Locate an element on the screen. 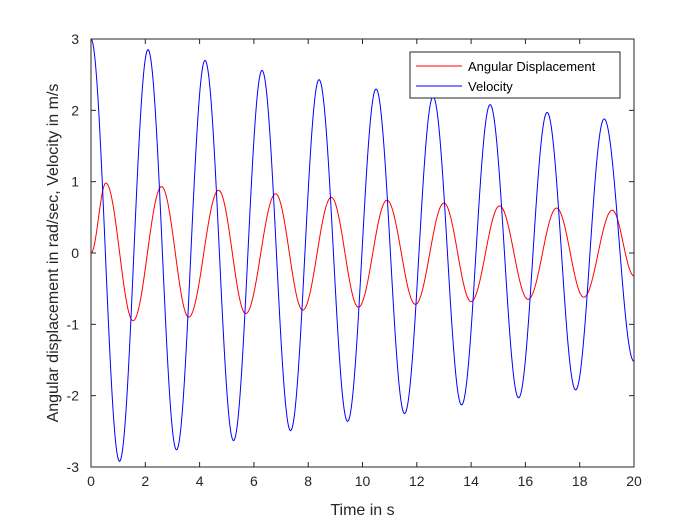 This screenshot has width=700, height=525. x-tick-label: 12 is located at coordinates (417, 481).